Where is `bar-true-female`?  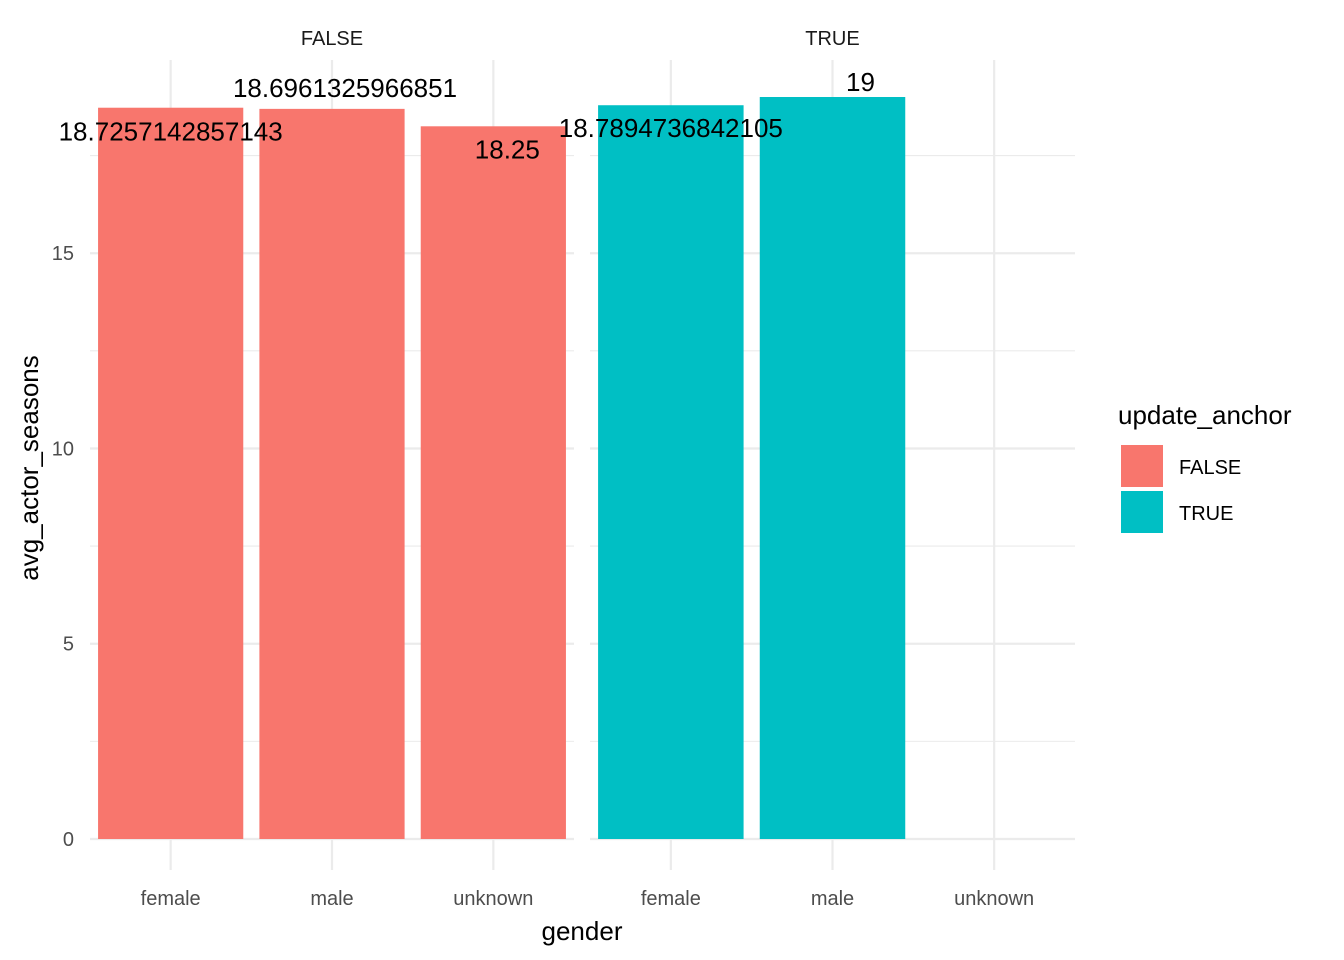
bar-true-female is located at coordinates (671, 472).